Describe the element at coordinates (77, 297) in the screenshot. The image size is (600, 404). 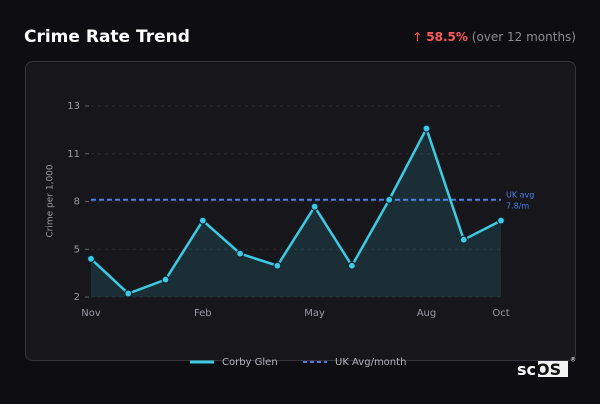
I see `y-tick-label: 2` at that location.